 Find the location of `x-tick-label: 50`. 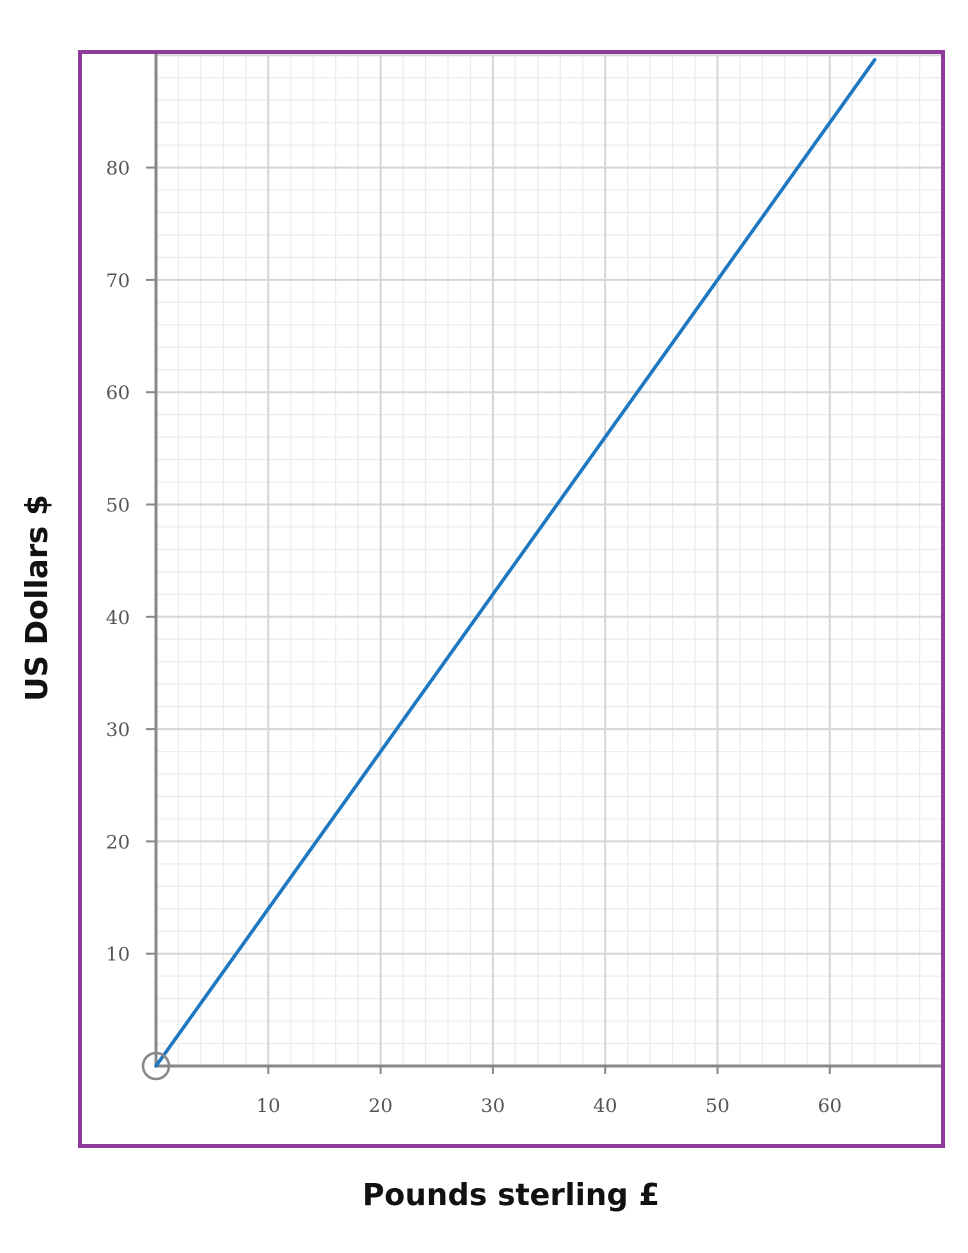

x-tick-label: 50 is located at coordinates (717, 1106).